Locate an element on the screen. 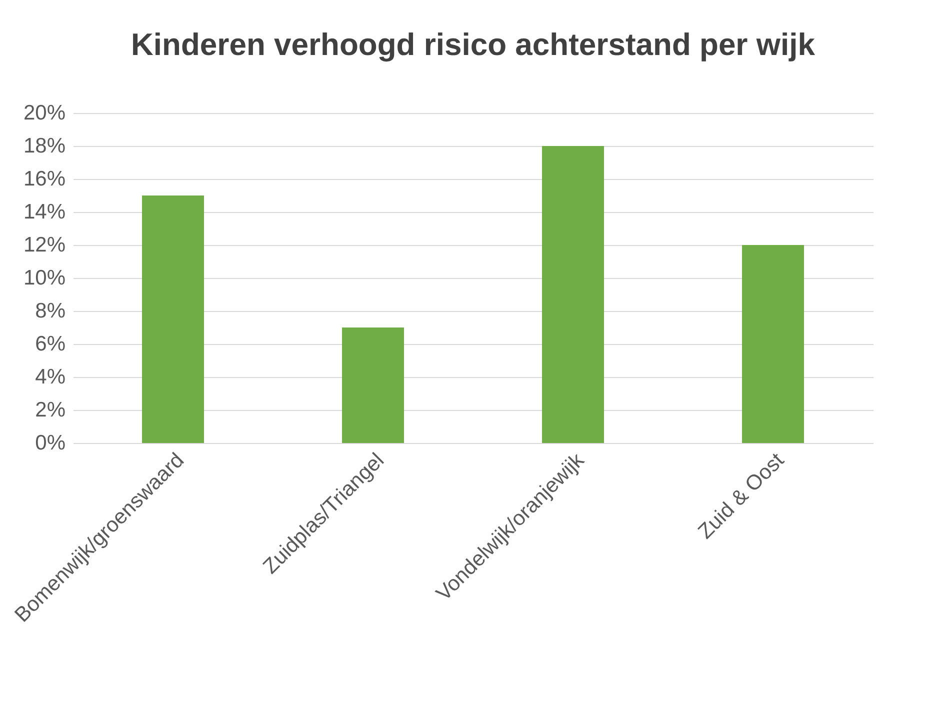 The width and height of the screenshot is (926, 723). y-tick-label: 8% is located at coordinates (50, 311).